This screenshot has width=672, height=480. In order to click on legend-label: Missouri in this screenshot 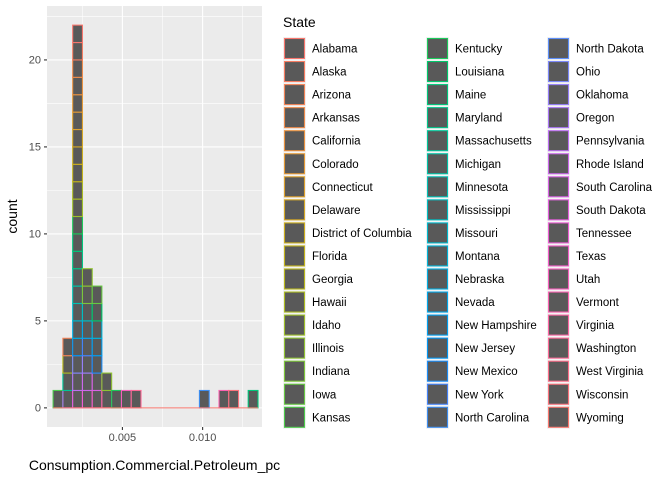, I will do `click(476, 234)`.